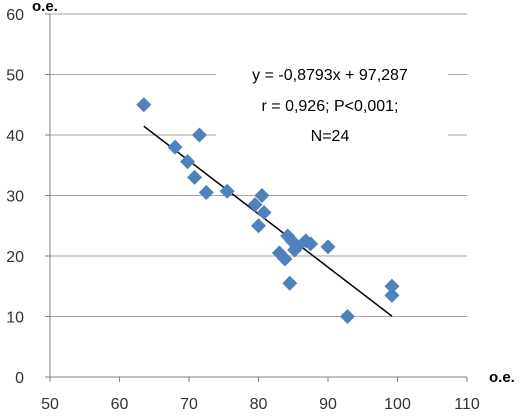 The image size is (526, 416). Describe the element at coordinates (15, 318) in the screenshot. I see `y-tick-label: 10` at that location.